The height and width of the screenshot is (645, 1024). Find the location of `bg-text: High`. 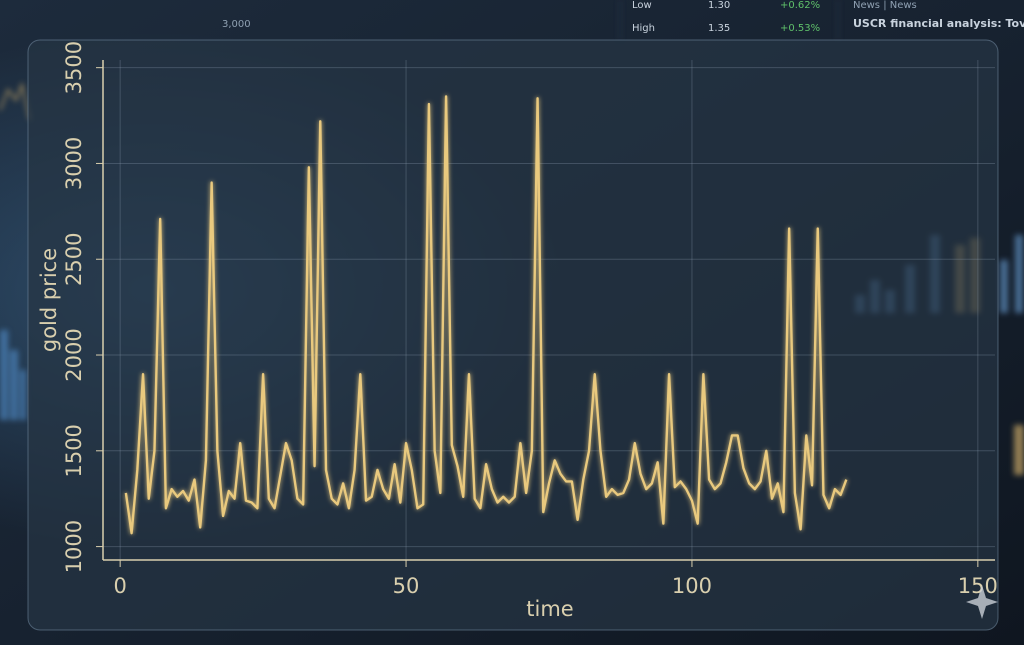

bg-text: High is located at coordinates (643, 28).